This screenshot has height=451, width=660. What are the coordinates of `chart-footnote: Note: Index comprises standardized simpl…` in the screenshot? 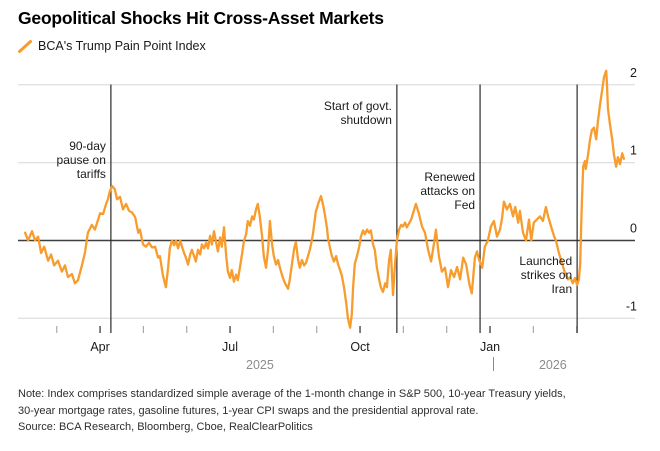 It's located at (332, 411).